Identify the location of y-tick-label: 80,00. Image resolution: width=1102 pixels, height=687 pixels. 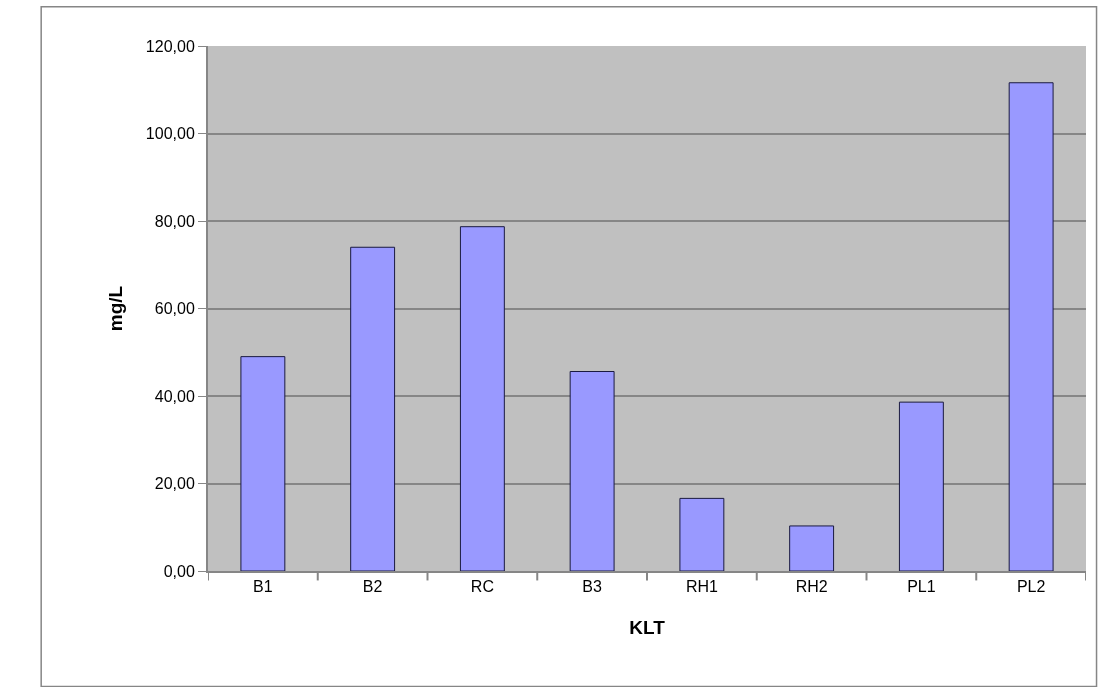
(174, 221).